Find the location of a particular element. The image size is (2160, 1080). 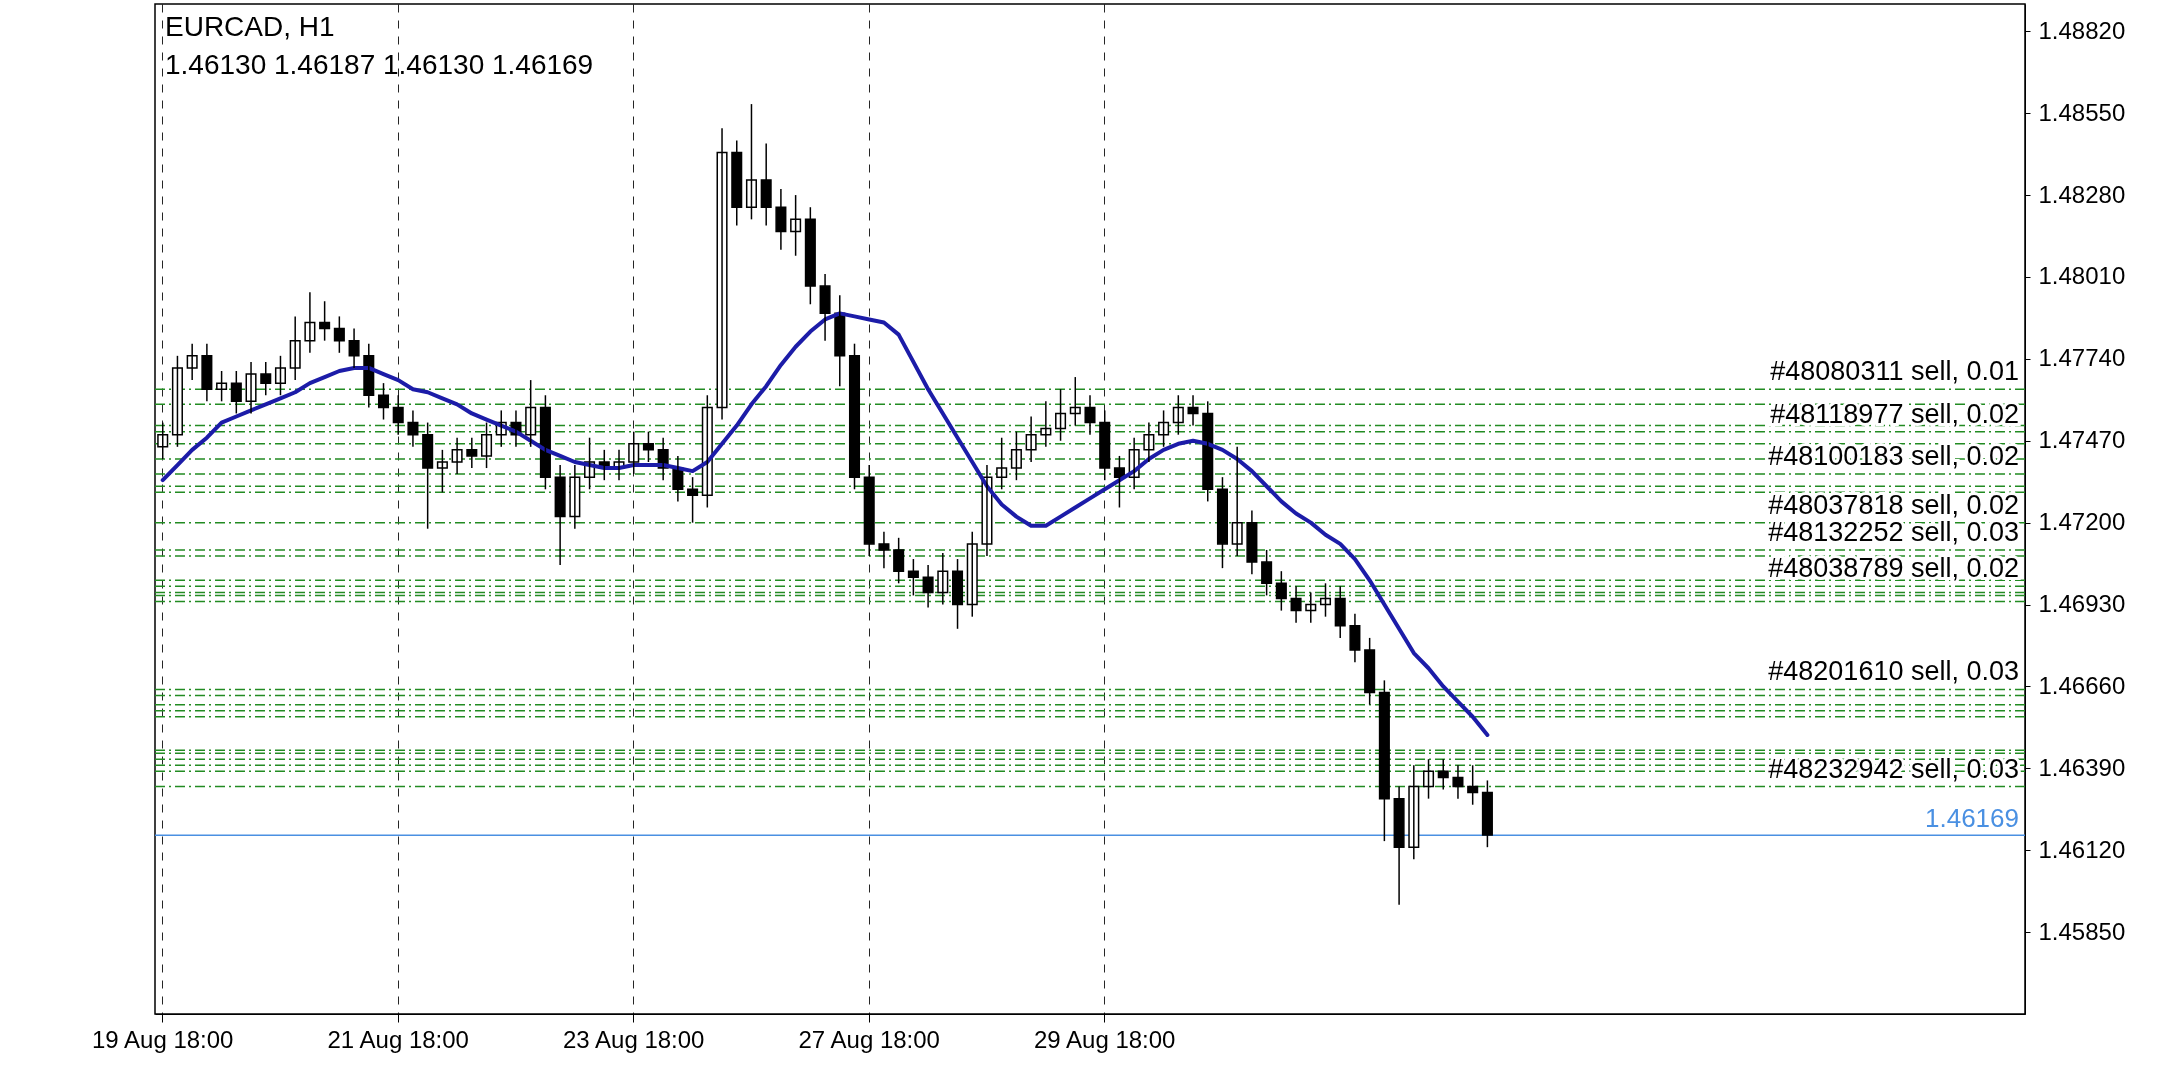

y-tick-label: 1.46660 is located at coordinates (2082, 685).